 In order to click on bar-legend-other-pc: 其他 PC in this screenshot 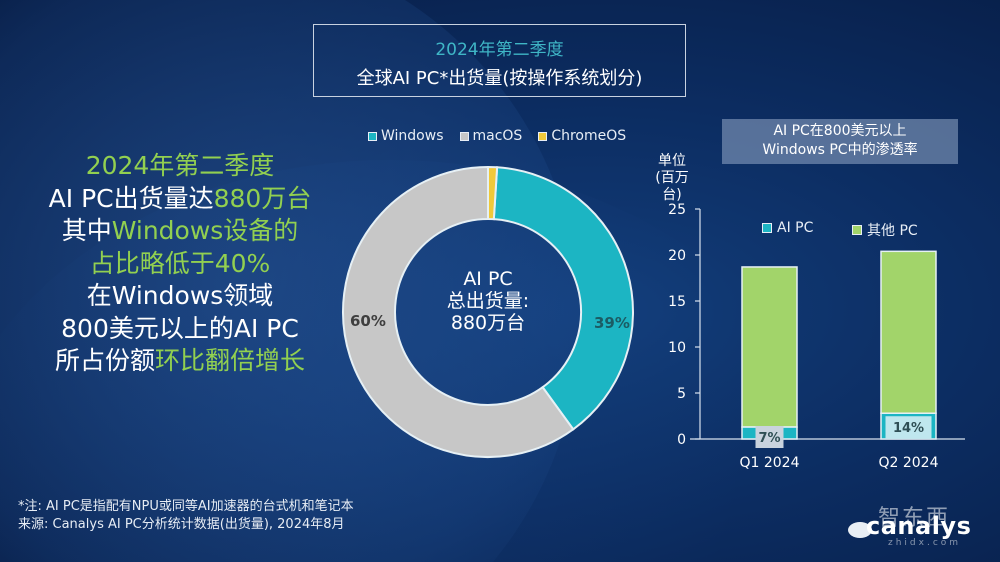, I will do `click(885, 230)`.